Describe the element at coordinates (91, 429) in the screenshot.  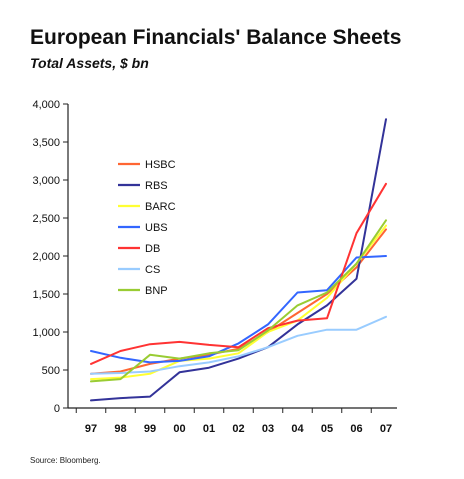
I see `x-tick-label: 97` at that location.